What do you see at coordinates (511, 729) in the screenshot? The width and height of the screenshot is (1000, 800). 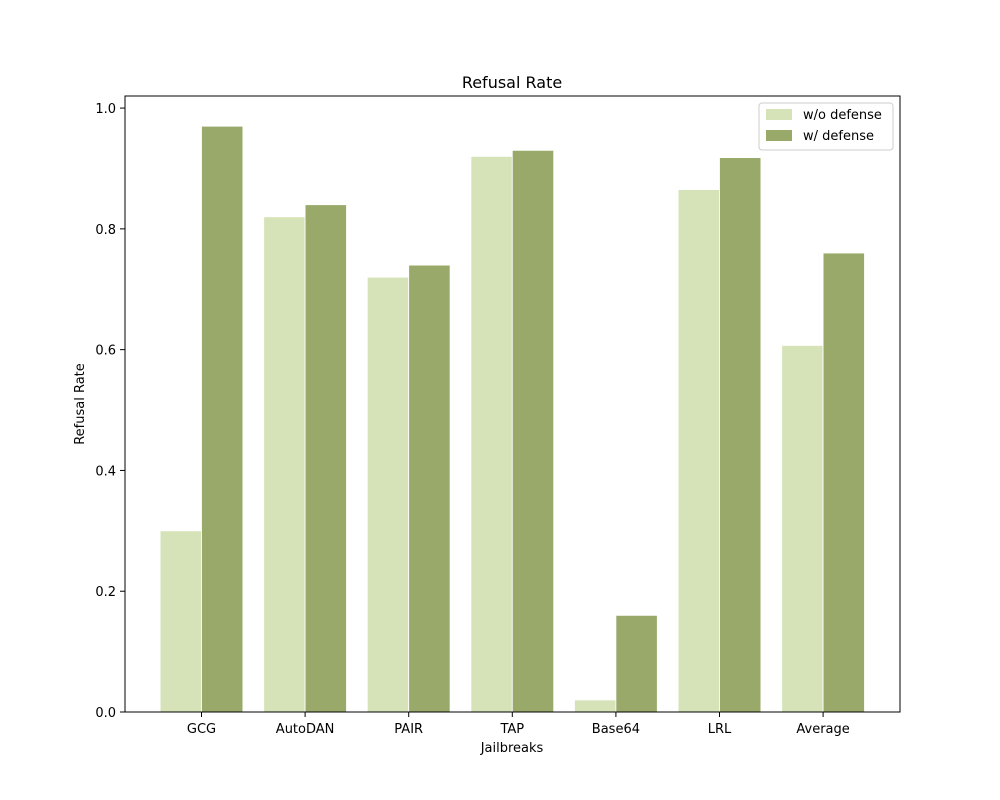 I see `x-tick-label: TAP` at bounding box center [511, 729].